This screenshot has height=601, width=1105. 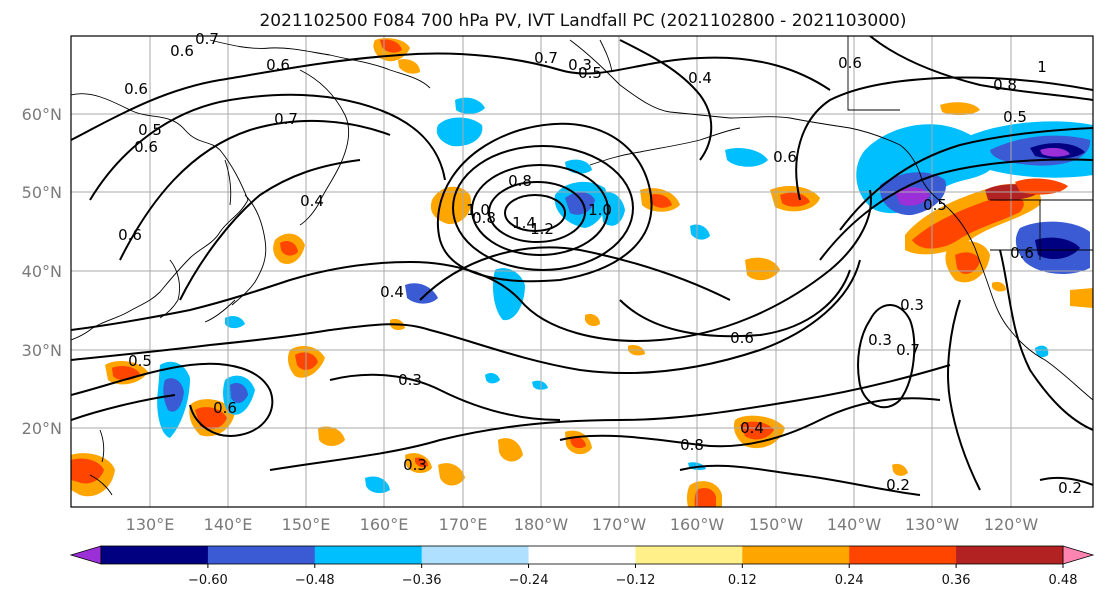 What do you see at coordinates (524, 223) in the screenshot?
I see `contour-label: 1.4` at bounding box center [524, 223].